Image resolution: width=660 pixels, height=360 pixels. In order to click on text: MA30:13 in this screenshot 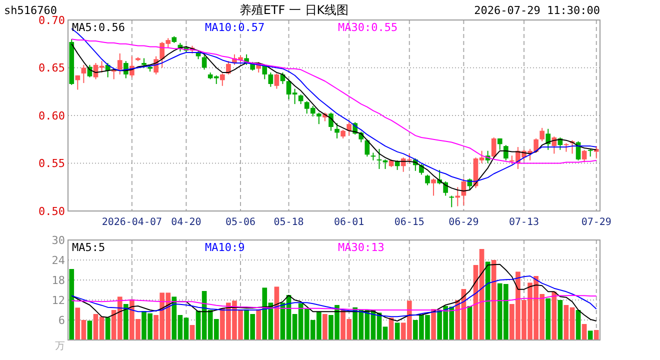, I will do `click(361, 247)`.